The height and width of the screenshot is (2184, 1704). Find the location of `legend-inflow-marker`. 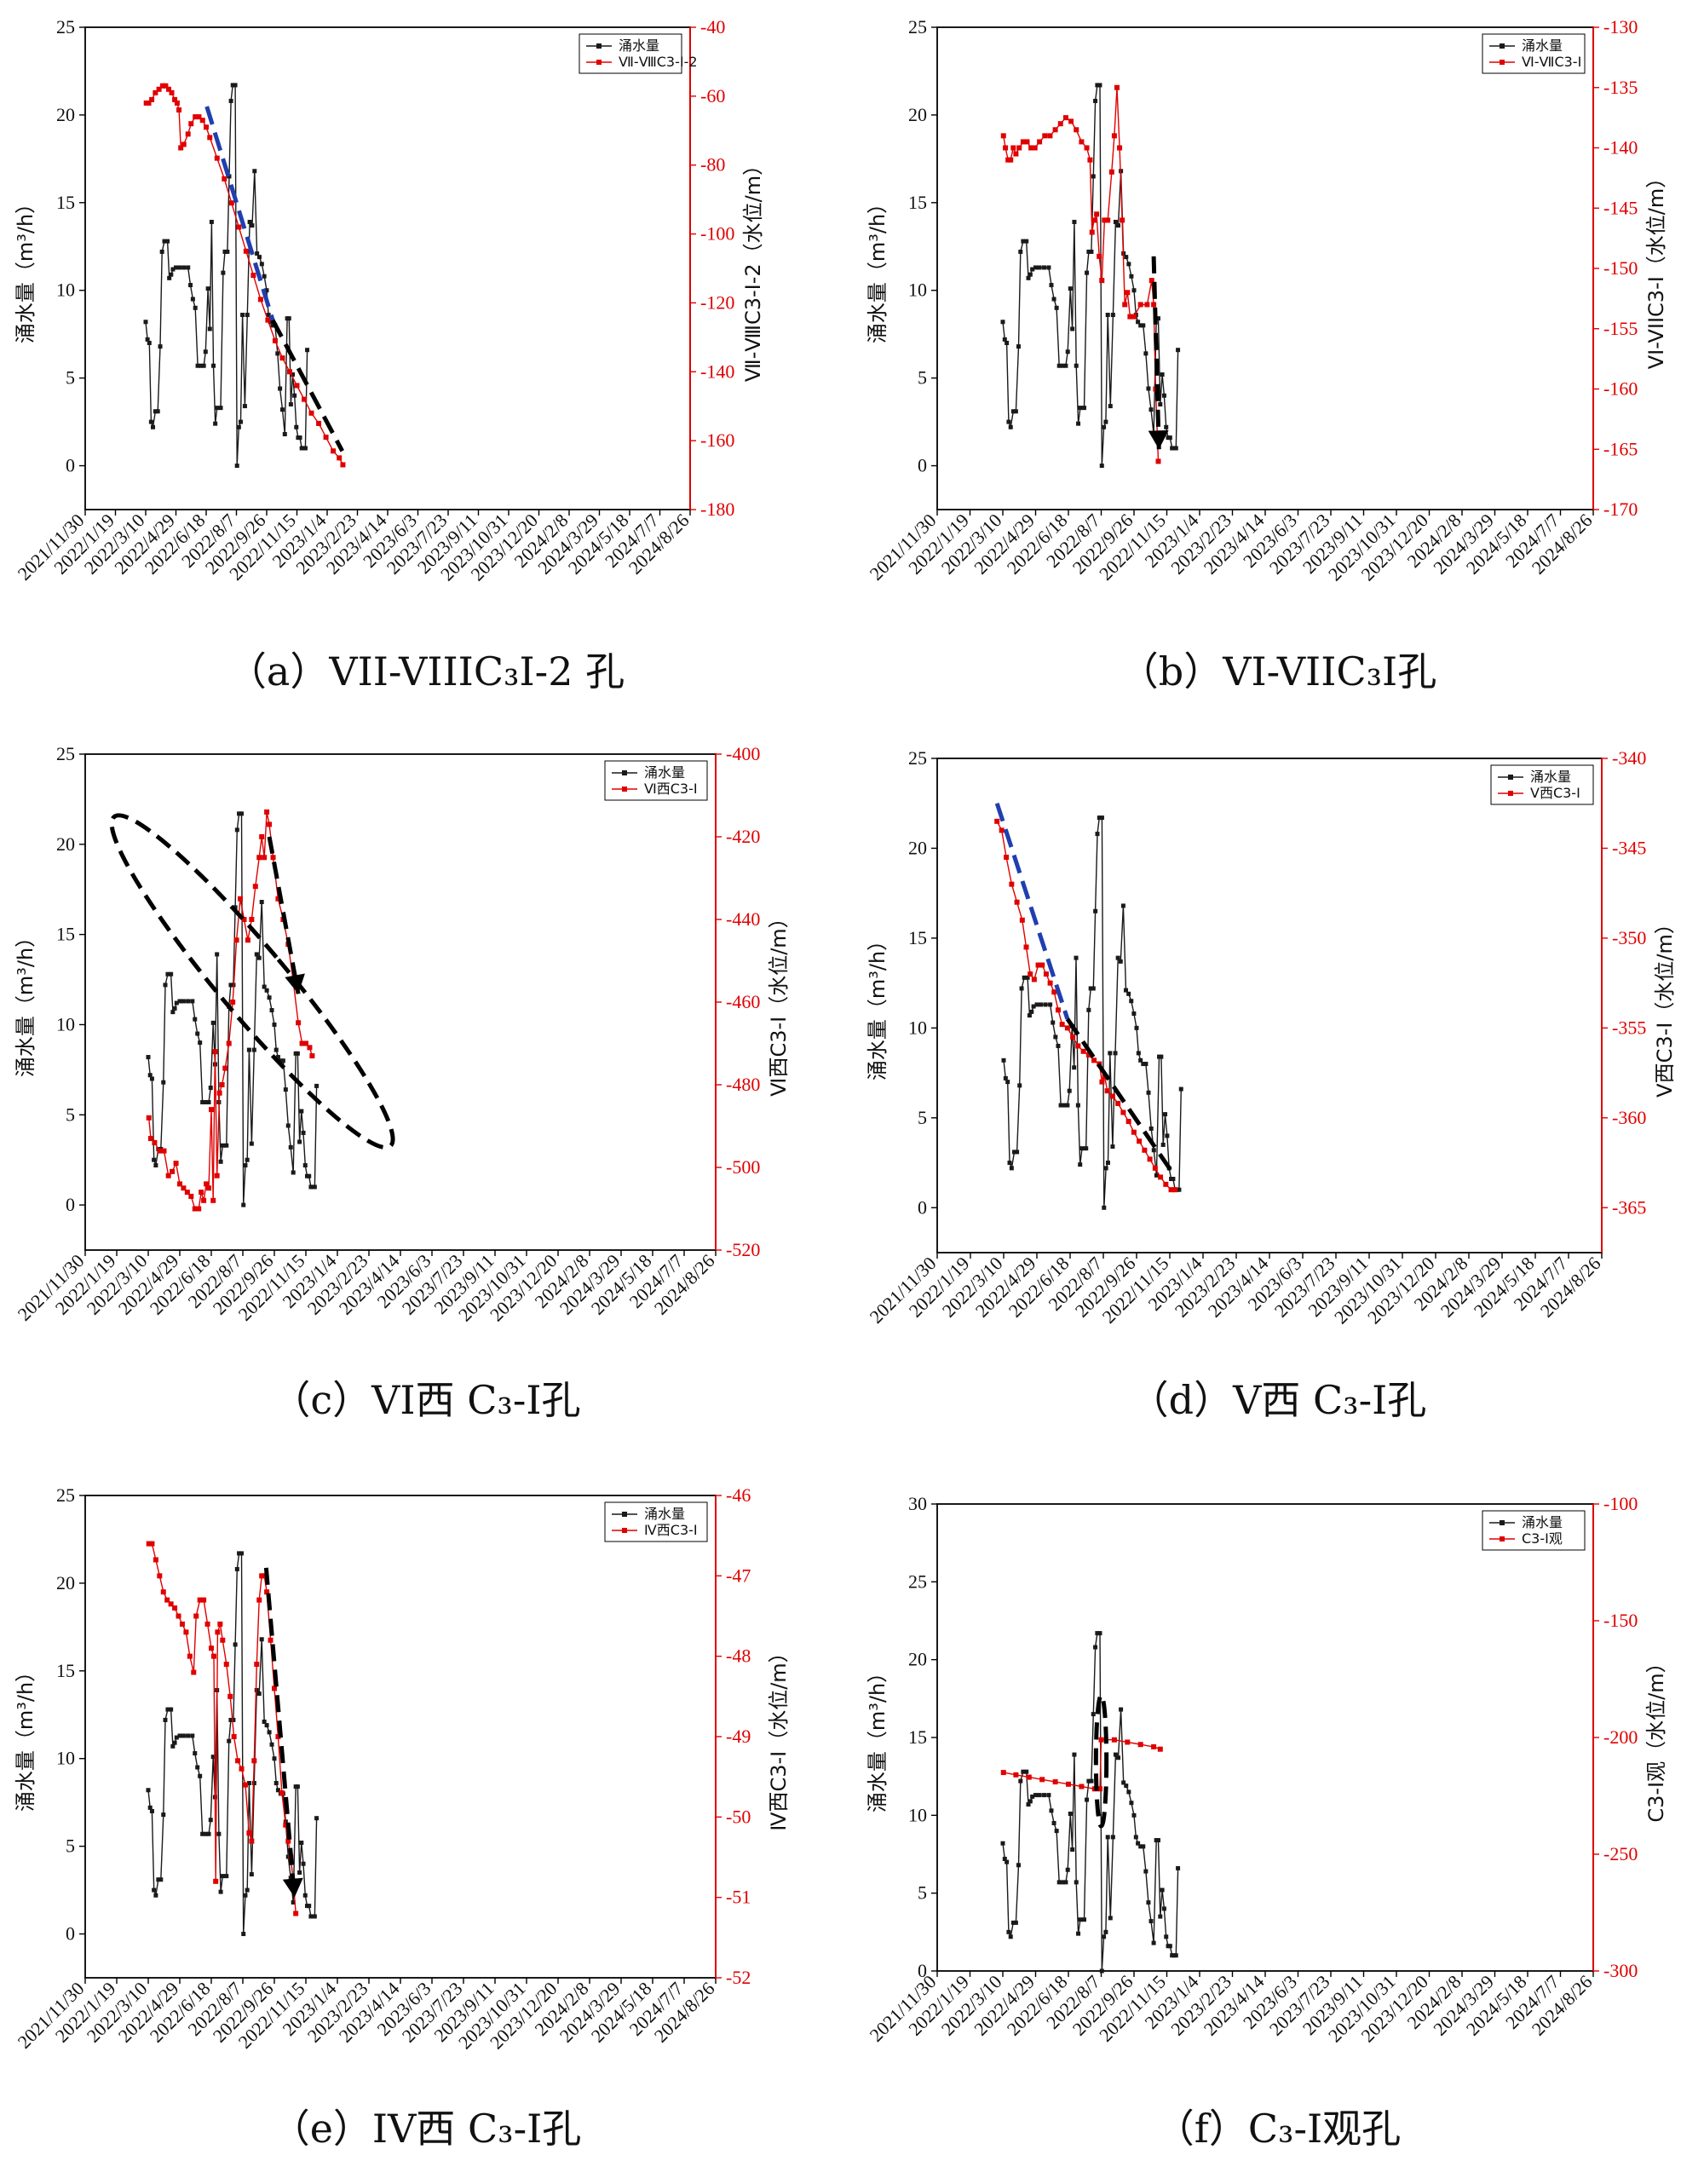

legend-inflow-marker is located at coordinates (1510, 778).